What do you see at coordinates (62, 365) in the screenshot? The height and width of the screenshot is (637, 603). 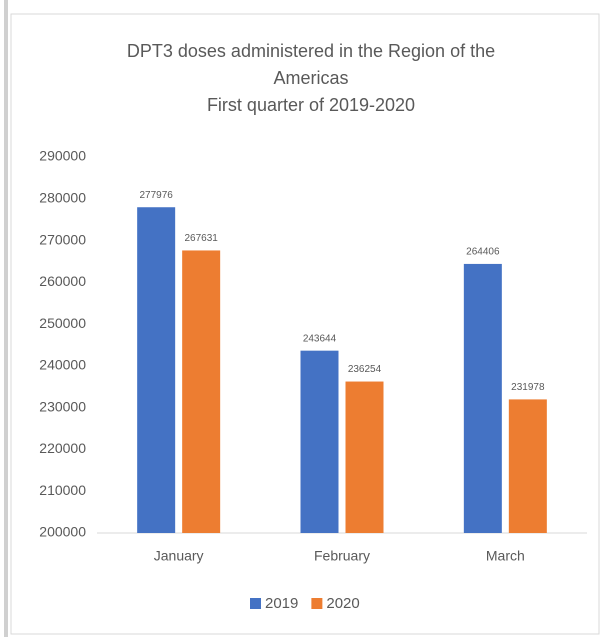 I see `y-tick-label: 240000` at bounding box center [62, 365].